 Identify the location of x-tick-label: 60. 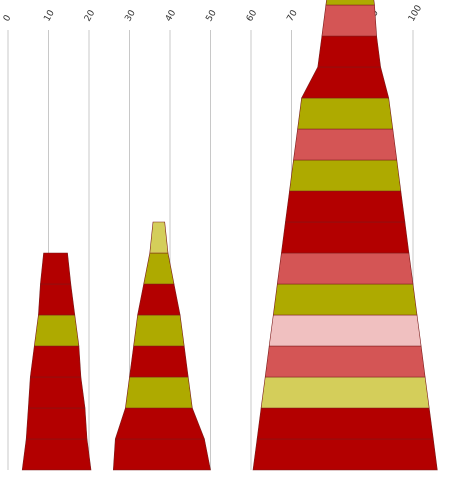
(252, 15).